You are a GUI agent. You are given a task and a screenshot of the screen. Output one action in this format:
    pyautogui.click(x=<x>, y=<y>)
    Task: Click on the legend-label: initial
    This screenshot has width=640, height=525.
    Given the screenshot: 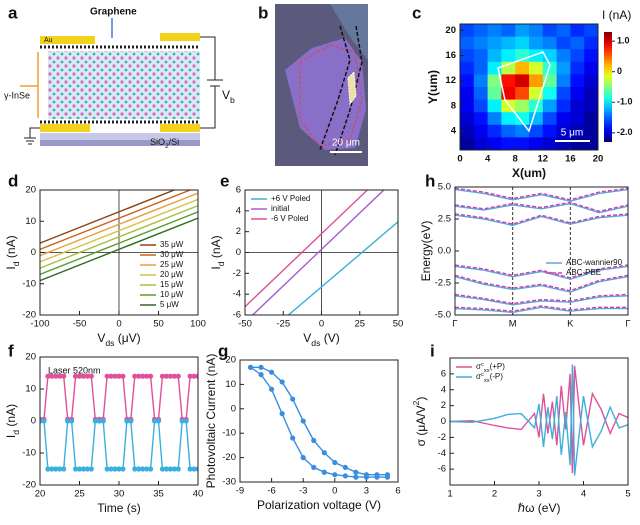 What is the action you would take?
    pyautogui.click(x=280, y=208)
    